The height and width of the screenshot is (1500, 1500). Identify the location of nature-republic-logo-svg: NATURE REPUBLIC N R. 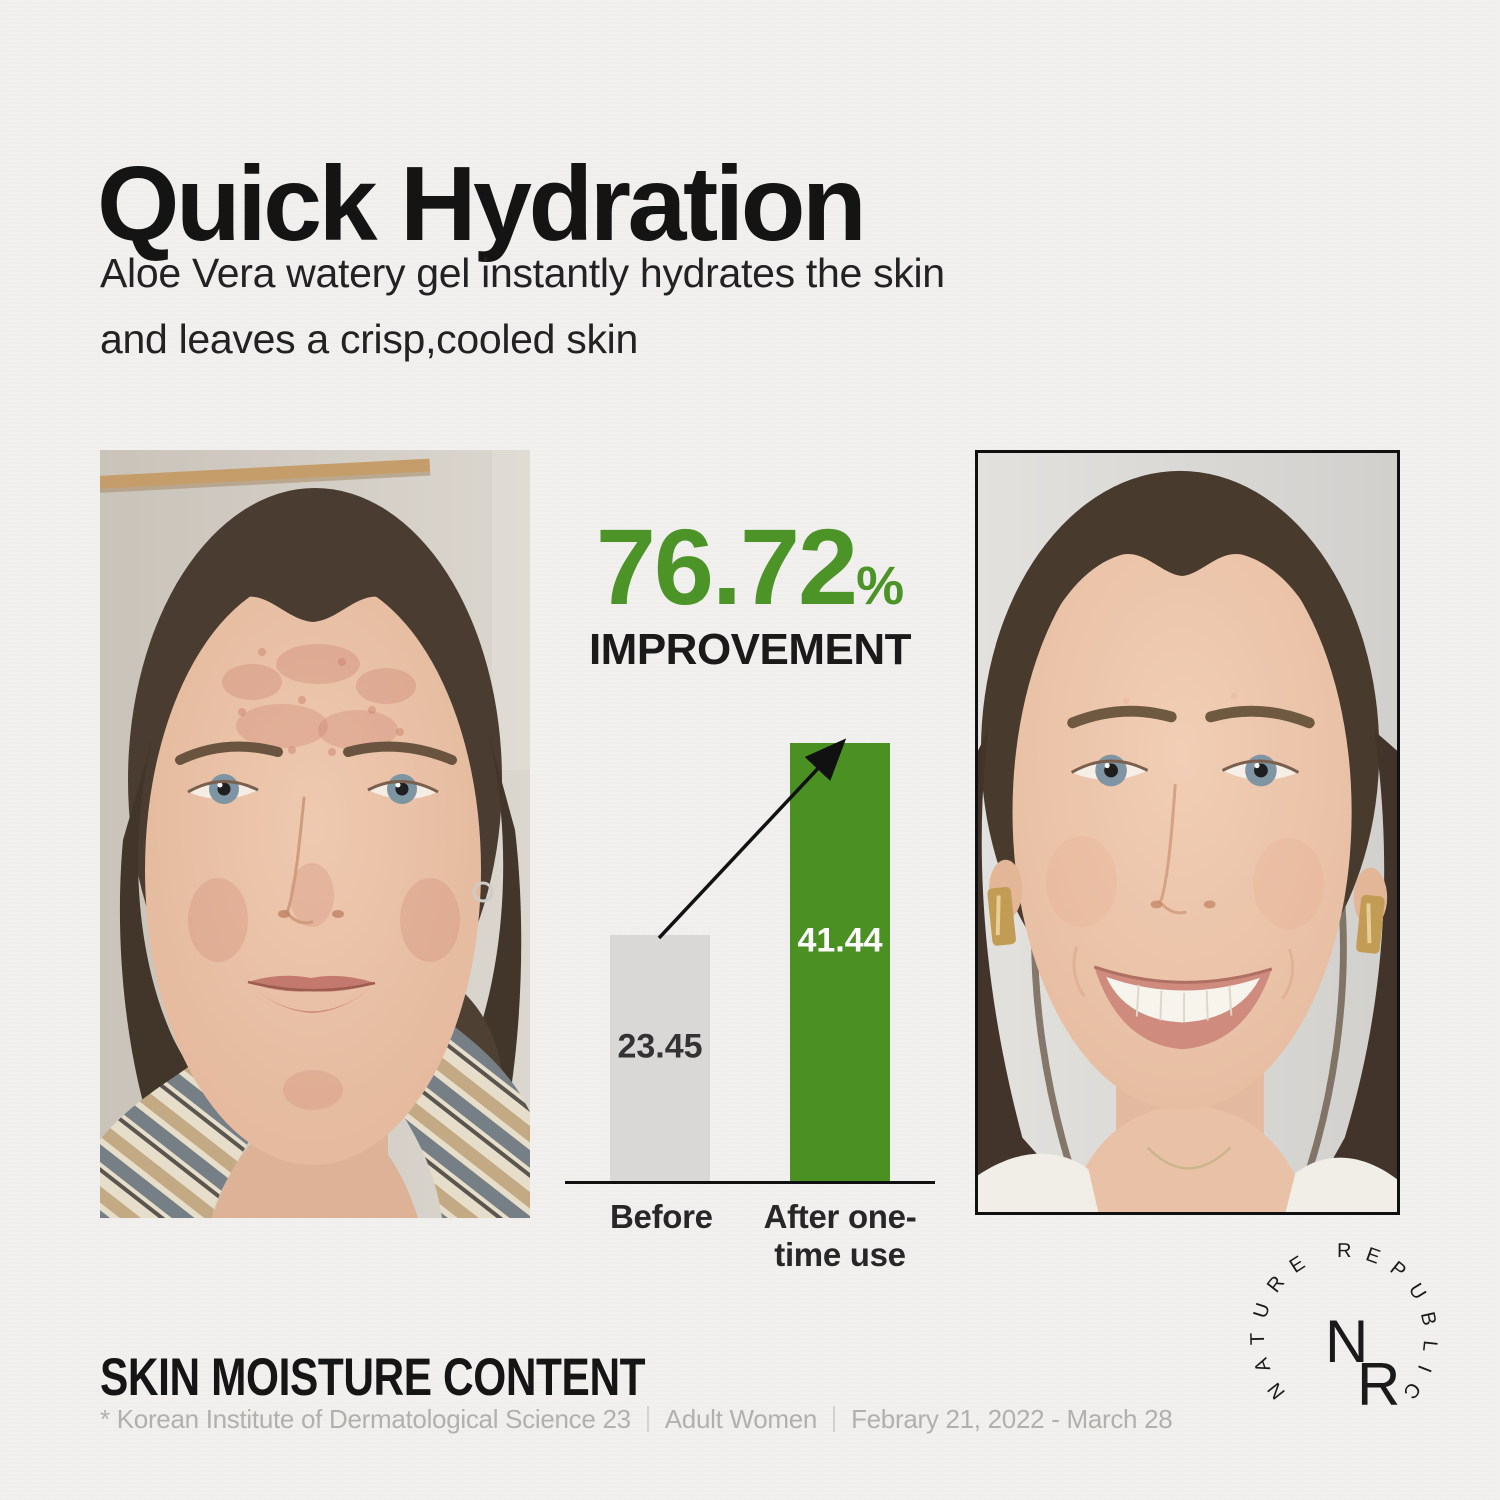
(1344, 1330).